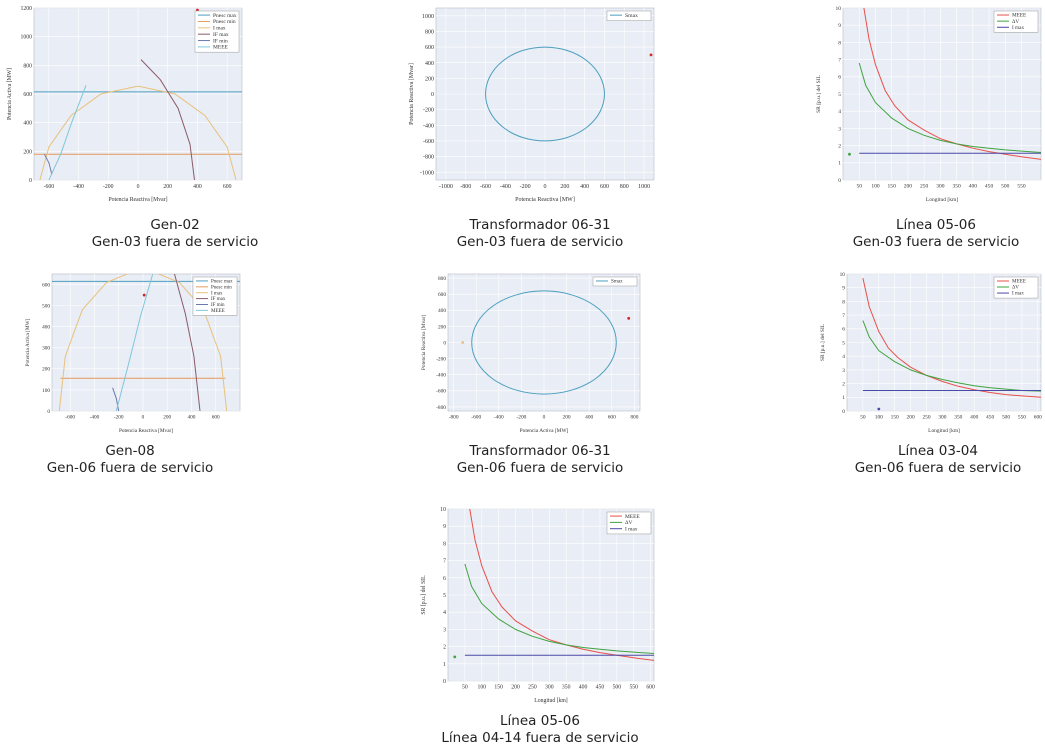  What do you see at coordinates (942, 417) in the screenshot?
I see `x-tick-label: 300` at bounding box center [942, 417].